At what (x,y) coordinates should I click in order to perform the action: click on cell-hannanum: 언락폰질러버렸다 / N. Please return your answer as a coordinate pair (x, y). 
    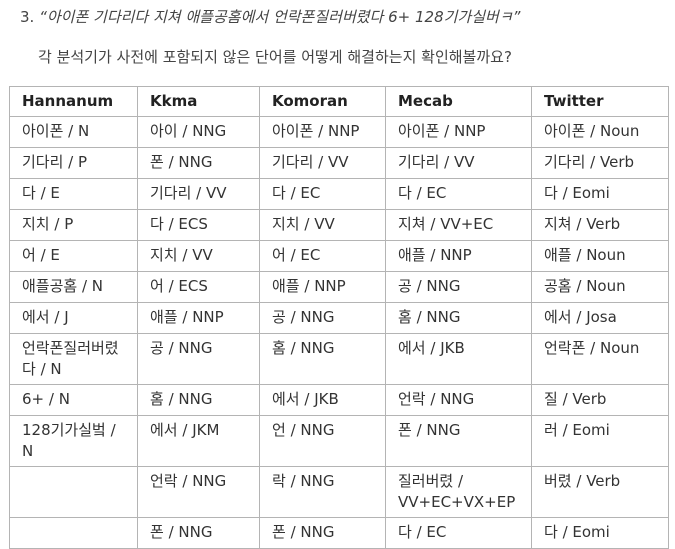
    Looking at the image, I should click on (73, 359).